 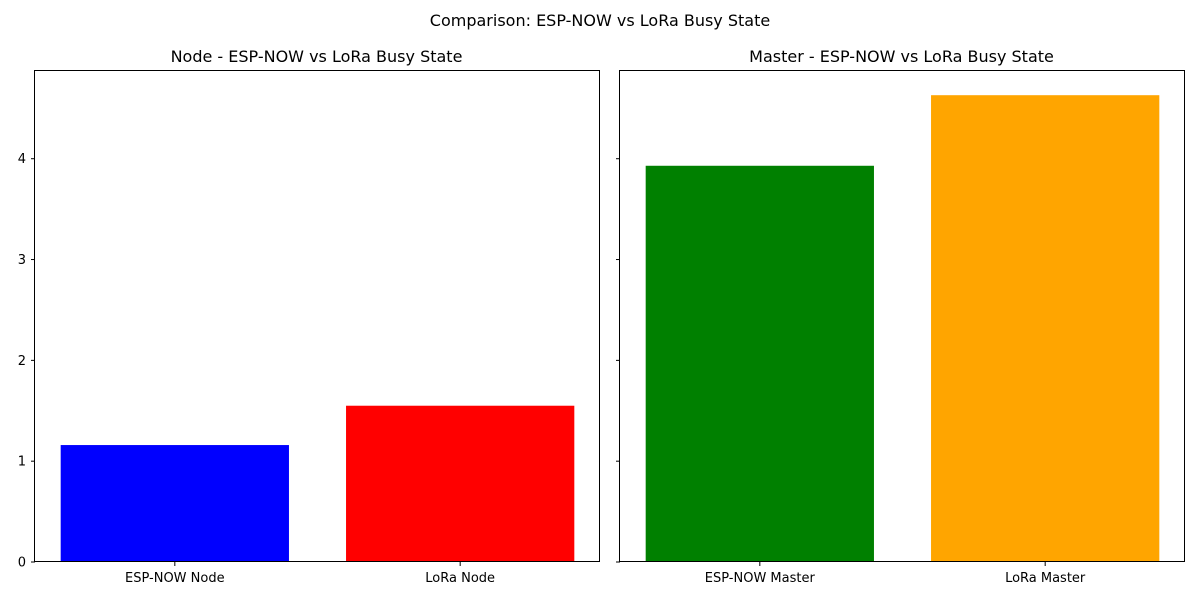 What do you see at coordinates (317, 483) in the screenshot?
I see `bars-node` at bounding box center [317, 483].